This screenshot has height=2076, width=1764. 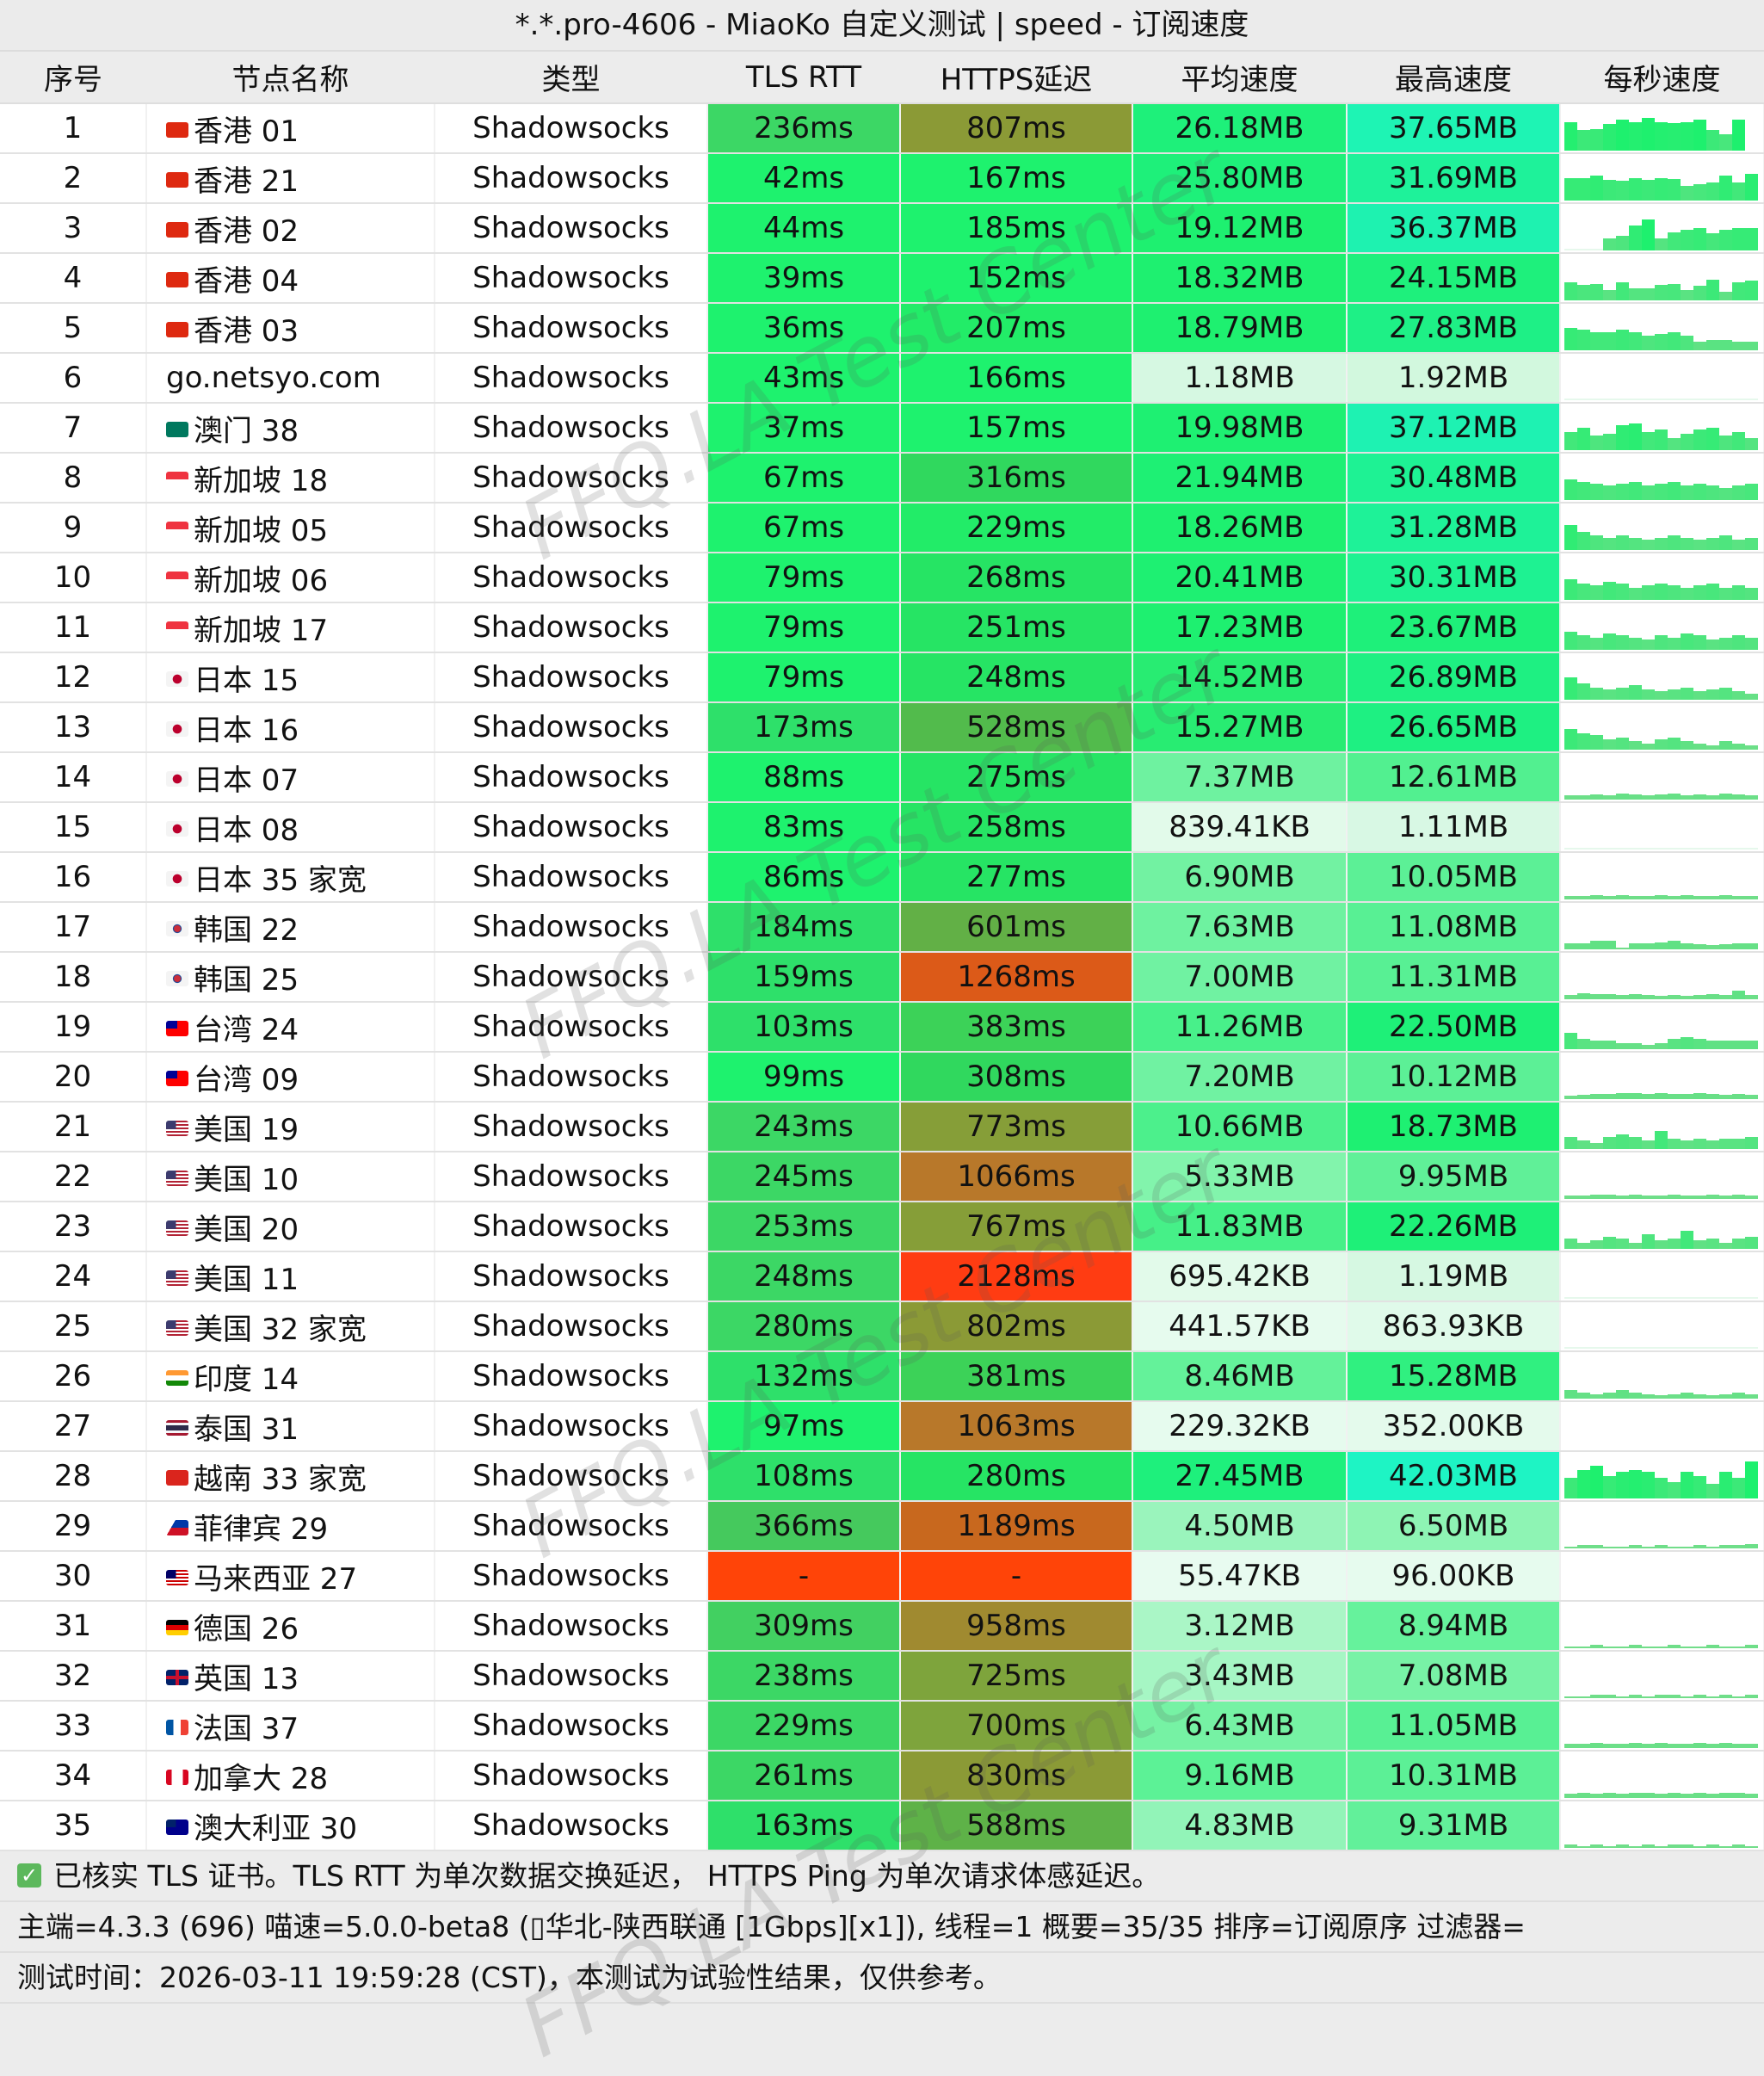 I want to click on france-flag-icon, so click(x=177, y=1727).